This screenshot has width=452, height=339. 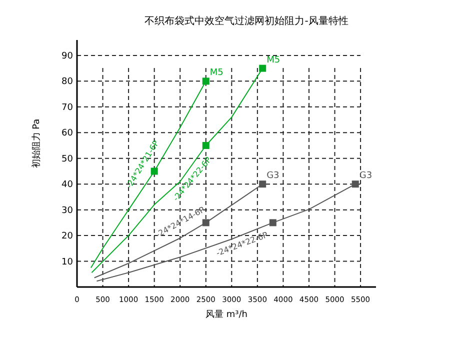 I want to click on y-tick-label: 40, so click(x=68, y=185).